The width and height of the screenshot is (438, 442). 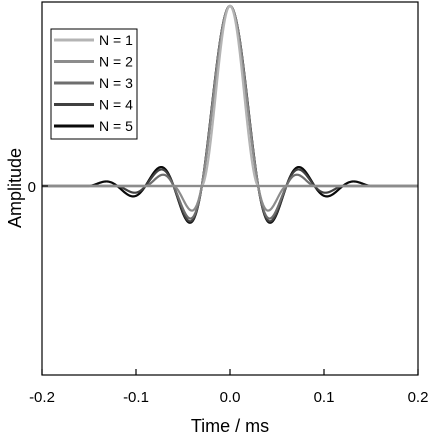 I want to click on y-tick-label: 0, so click(x=32, y=187).